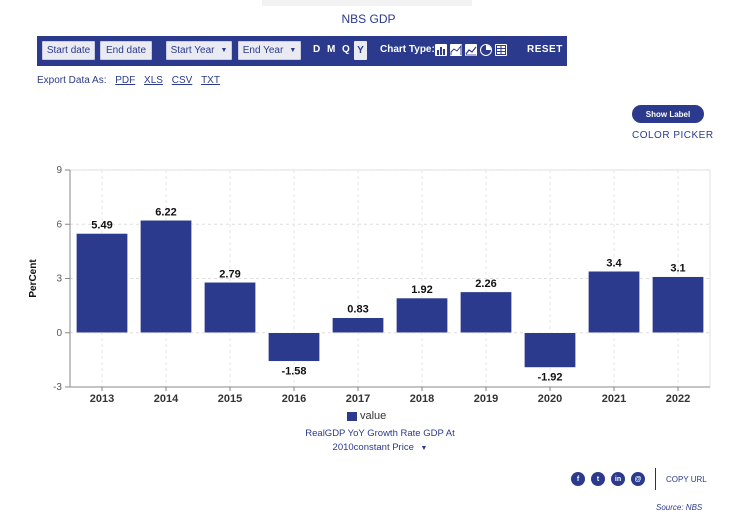 This screenshot has width=737, height=519. What do you see at coordinates (638, 479) in the screenshot?
I see `email-icon: @` at bounding box center [638, 479].